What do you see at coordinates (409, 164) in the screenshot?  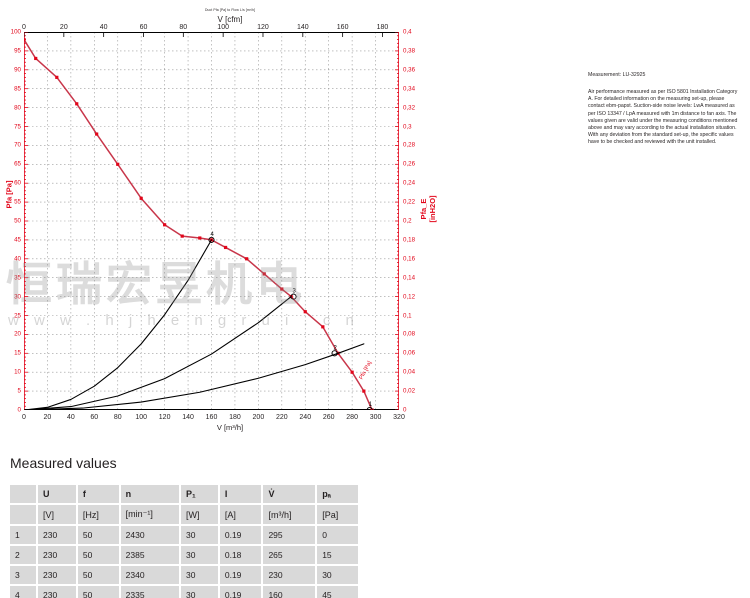 I see `y-axis-right-tick-label: 0,26` at bounding box center [409, 164].